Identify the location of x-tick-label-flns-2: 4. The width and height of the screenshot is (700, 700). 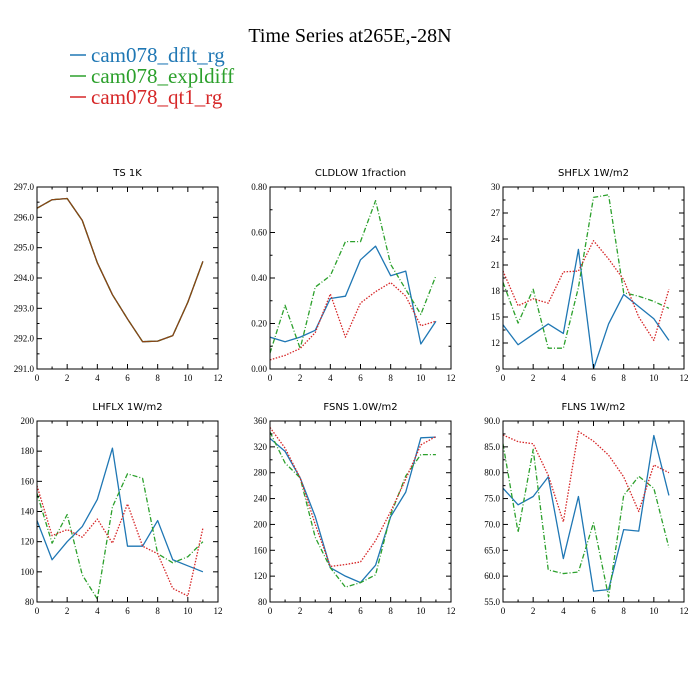
(563, 611).